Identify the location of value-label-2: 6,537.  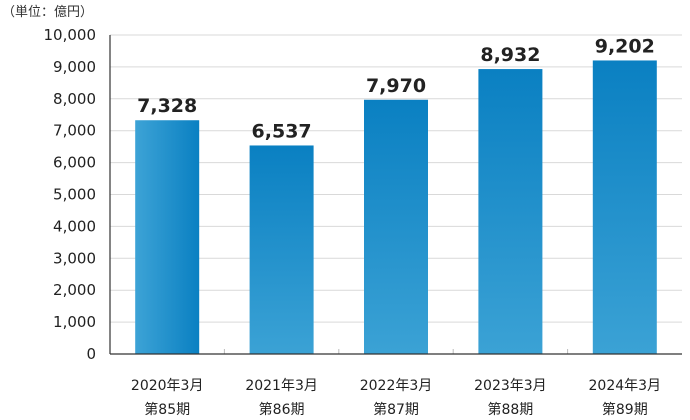
(282, 131).